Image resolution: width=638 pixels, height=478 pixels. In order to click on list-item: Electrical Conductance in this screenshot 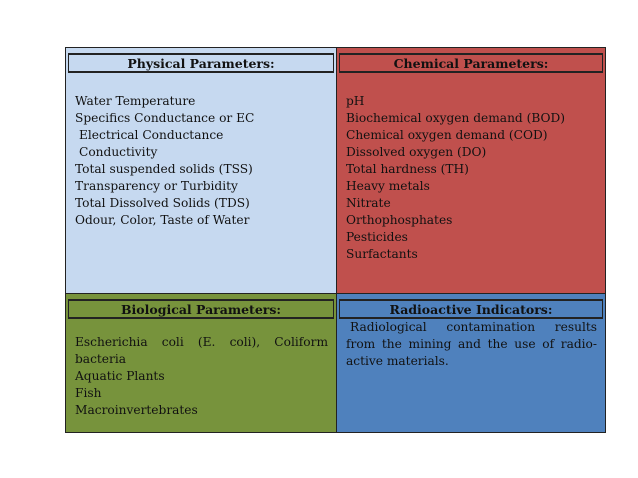, I will do `click(151, 135)`.